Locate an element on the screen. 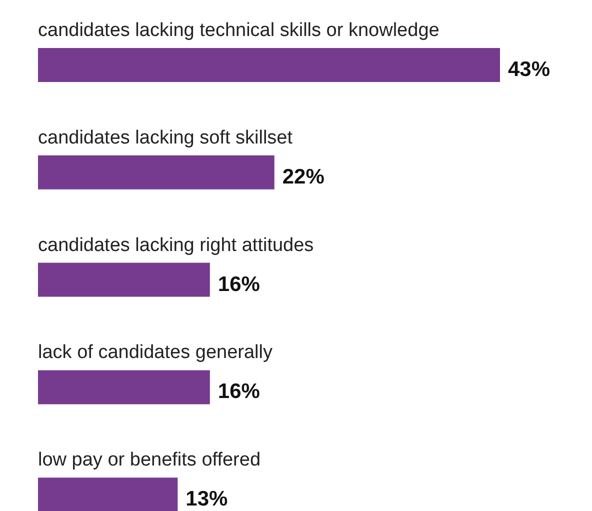 The width and height of the screenshot is (592, 511). y-tick-label: candidates lacking technical skills or knowledge is located at coordinates (239, 30).